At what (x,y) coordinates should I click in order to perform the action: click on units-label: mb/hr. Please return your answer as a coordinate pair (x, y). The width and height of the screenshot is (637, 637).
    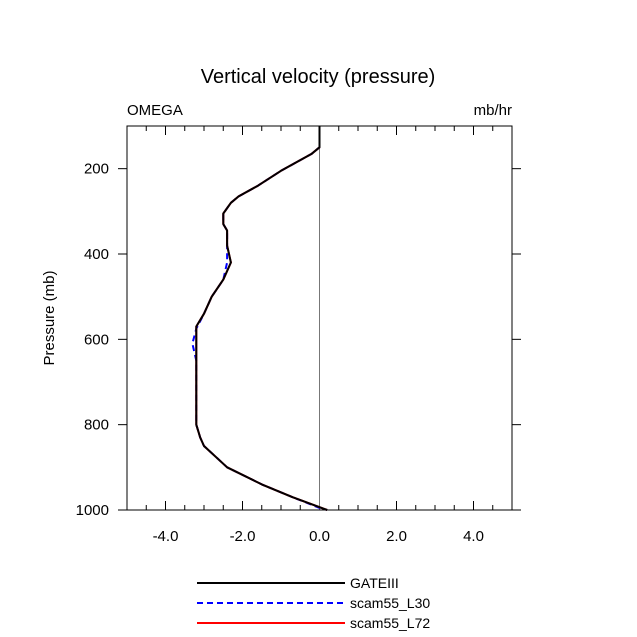
    Looking at the image, I should click on (493, 110).